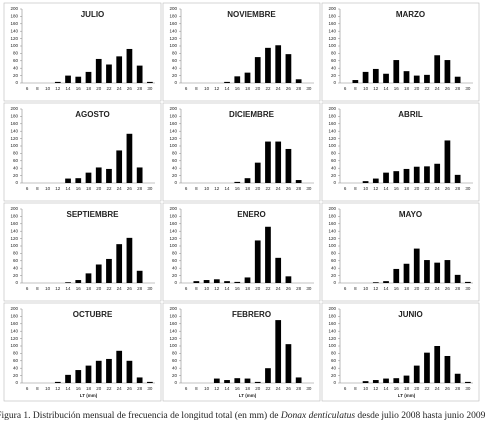 This screenshot has height=433, width=485. Describe the element at coordinates (48, 88) in the screenshot. I see `x-tick-label: 10` at that location.